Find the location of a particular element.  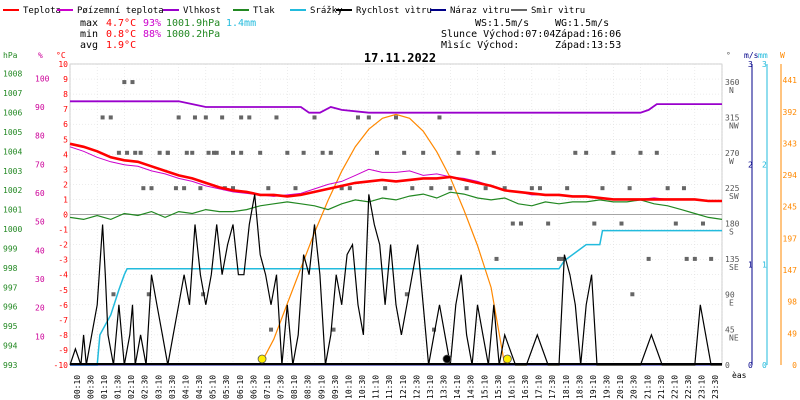

stat-max-hum: 93% is located at coordinates (152, 23).